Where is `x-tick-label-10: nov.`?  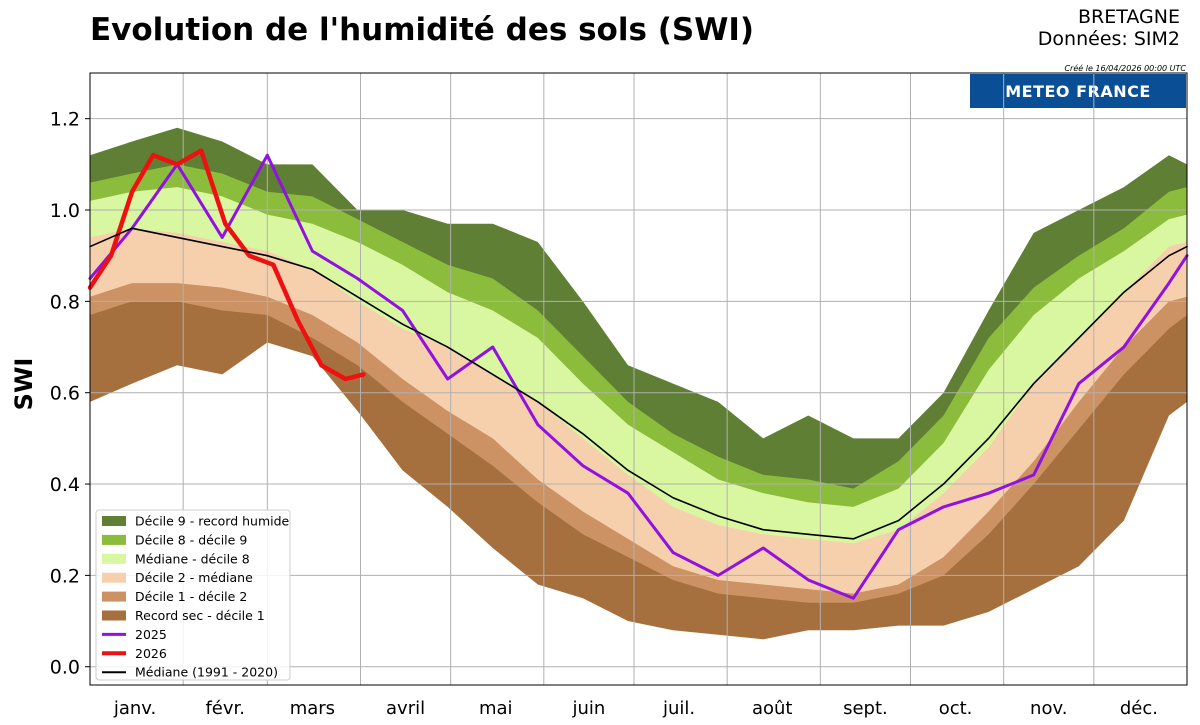
x-tick-label-10: nov. is located at coordinates (1048, 708).